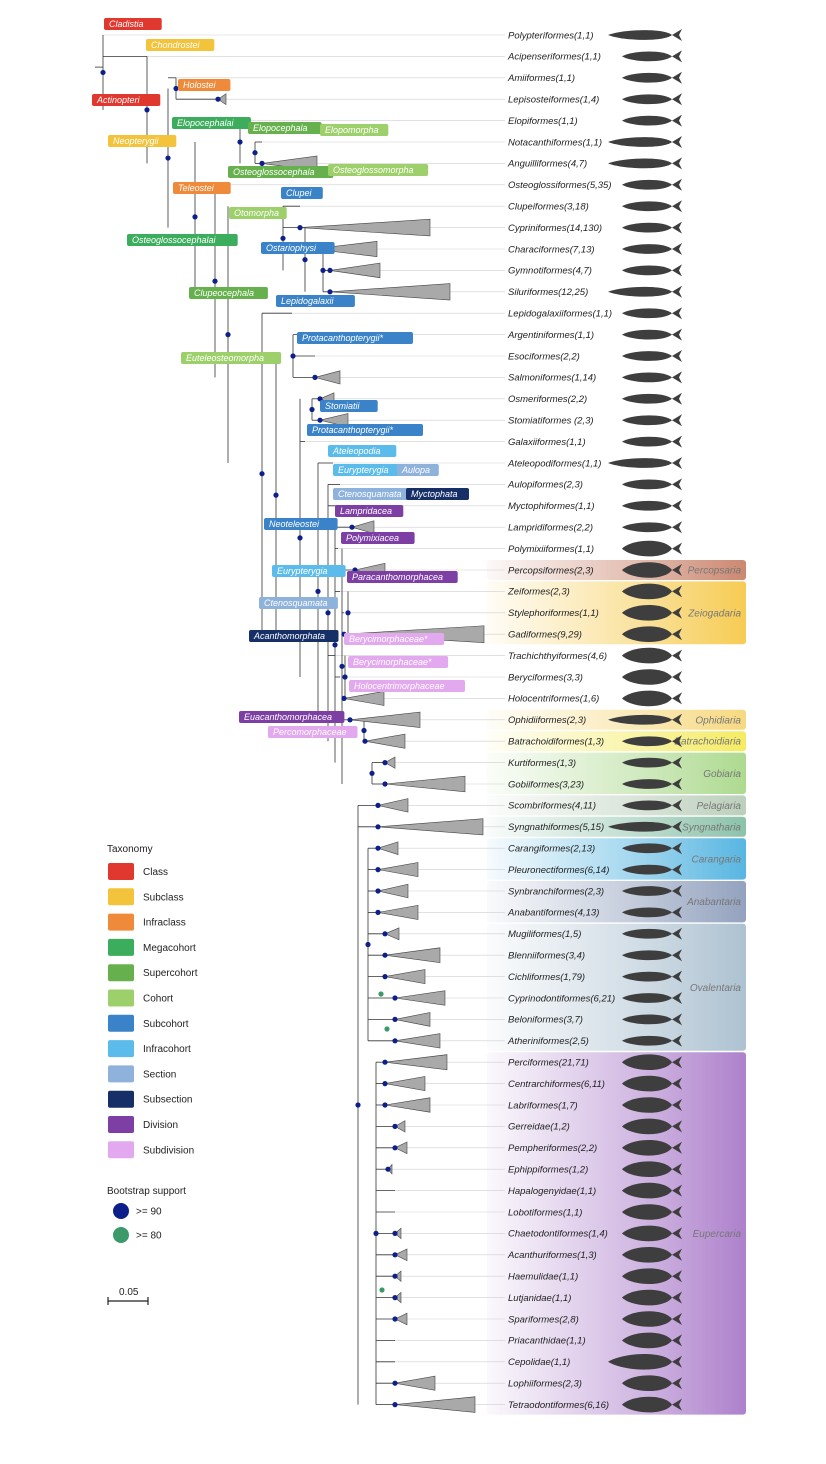 This screenshot has width=826, height=1464. Describe the element at coordinates (546, 956) in the screenshot. I see `leaf-label: Blenniiformes(3,4)` at that location.